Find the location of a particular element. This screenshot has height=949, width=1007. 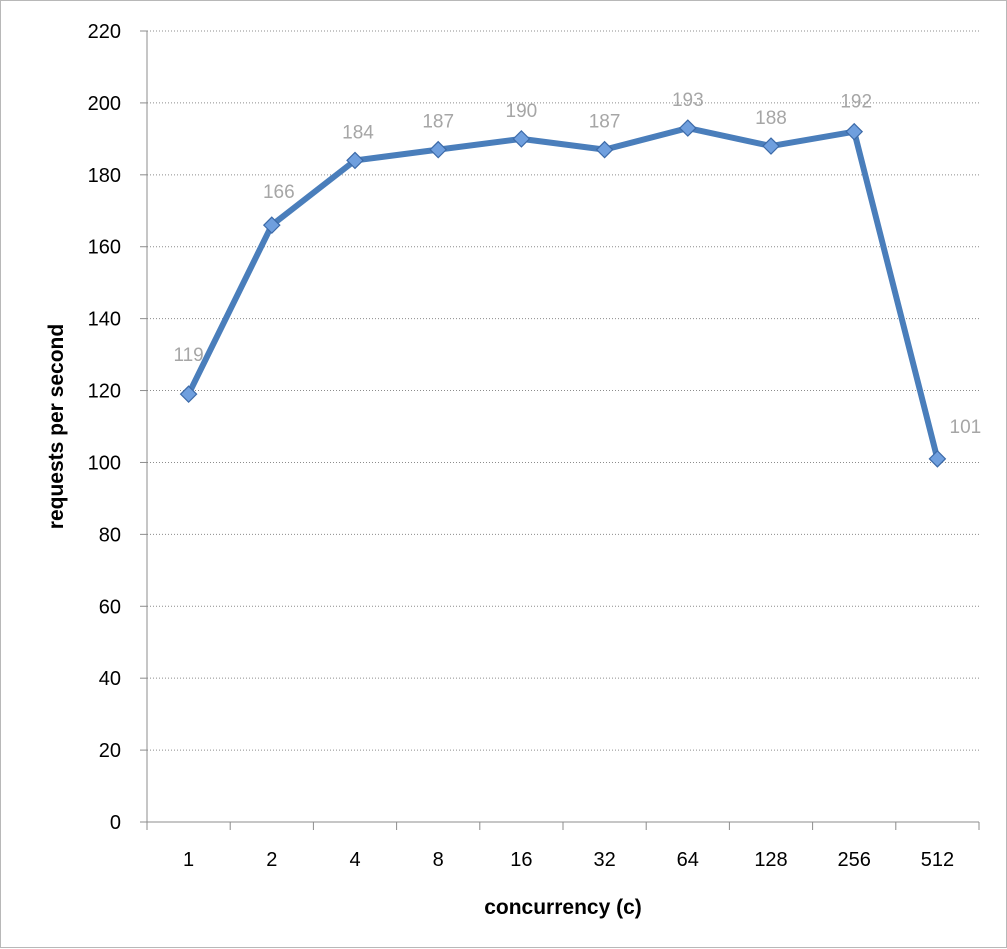

x-tick-label: 128 is located at coordinates (770, 860).